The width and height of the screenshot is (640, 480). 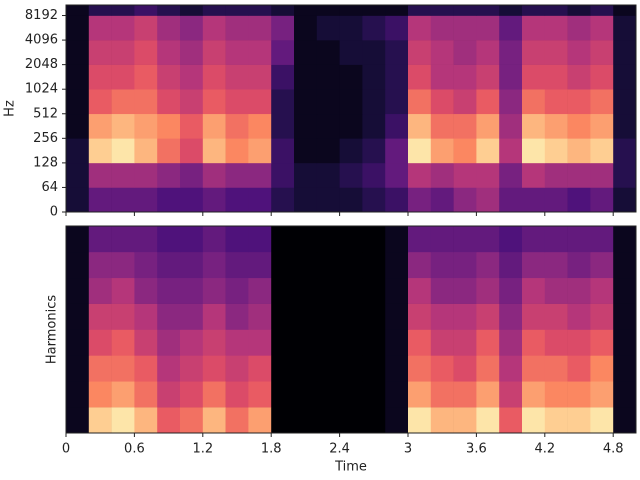 What do you see at coordinates (476, 449) in the screenshot?
I see `x-tick-label: 3.6` at bounding box center [476, 449].